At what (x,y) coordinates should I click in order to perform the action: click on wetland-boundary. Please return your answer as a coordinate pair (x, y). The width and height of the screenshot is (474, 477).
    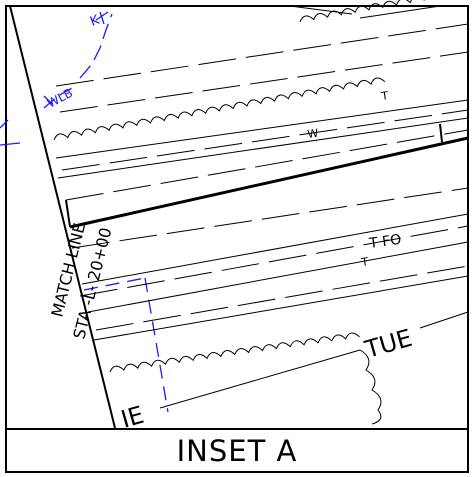
    Looking at the image, I should click on (56, 78).